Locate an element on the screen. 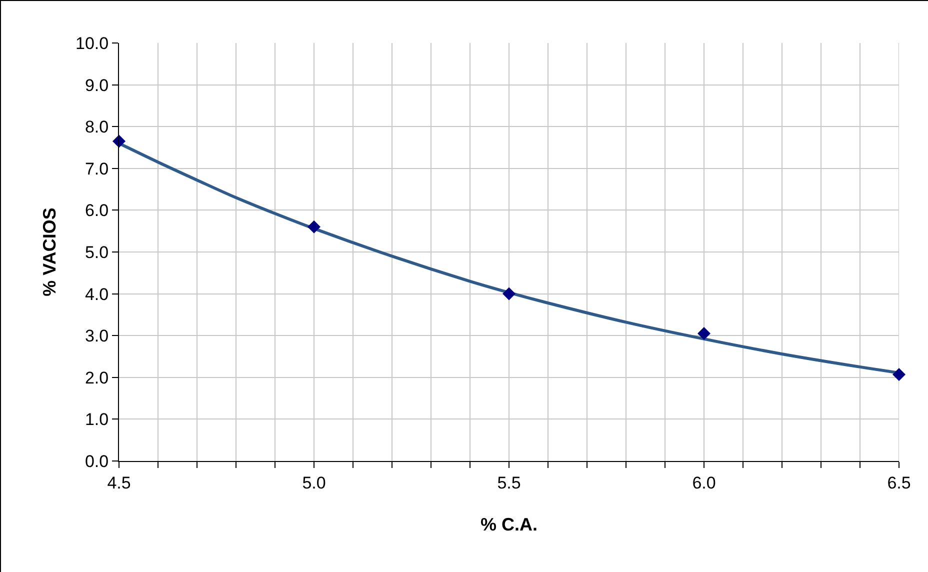 This screenshot has height=572, width=928. y-tick-label: 4.0 is located at coordinates (96, 294).